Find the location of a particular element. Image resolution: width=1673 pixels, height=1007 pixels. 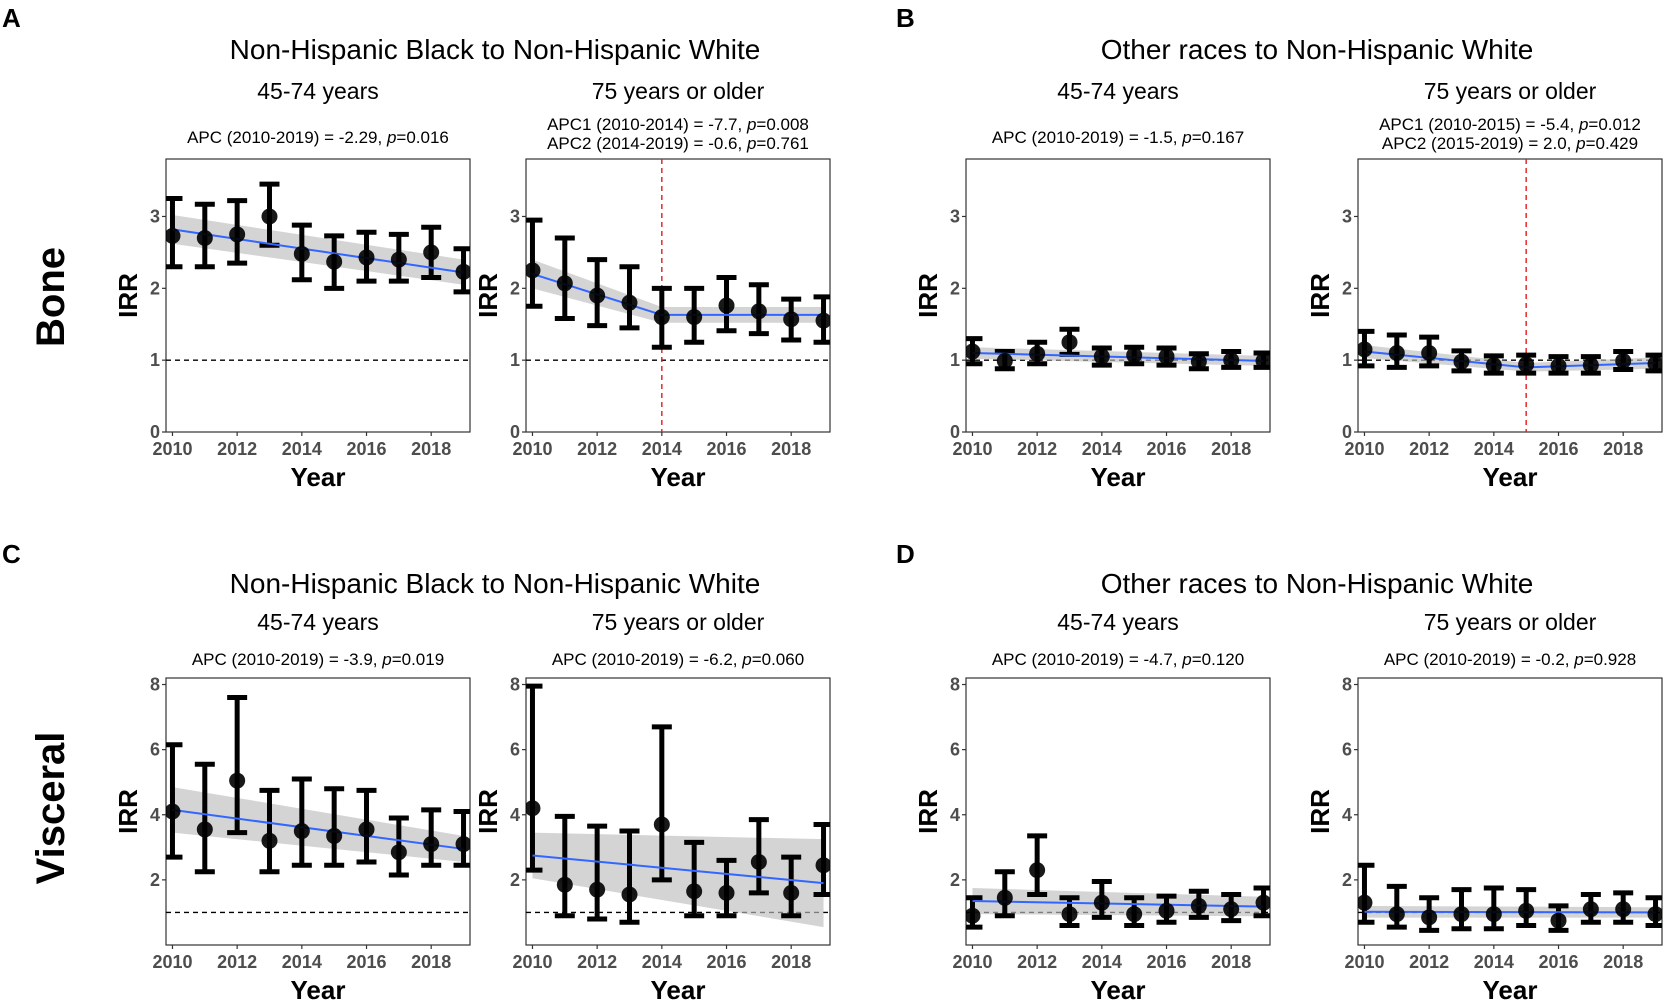

apc-annotation: APC (2010-2019) = -0.2, p=0.928 is located at coordinates (1510, 659).